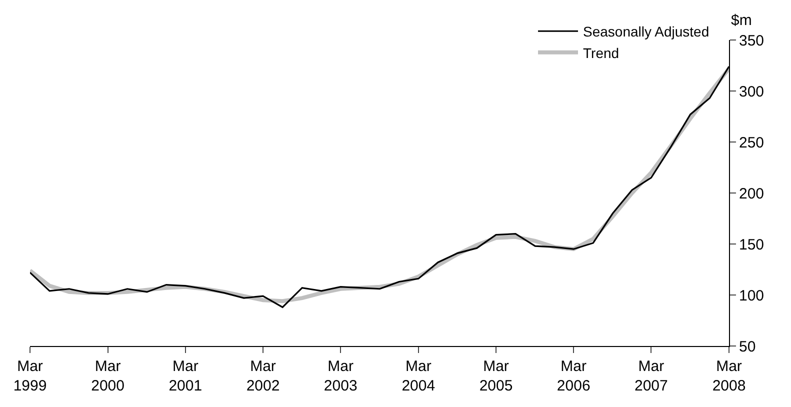 This screenshot has height=407, width=791. Describe the element at coordinates (747, 347) in the screenshot. I see `y-tick-label: 50` at that location.